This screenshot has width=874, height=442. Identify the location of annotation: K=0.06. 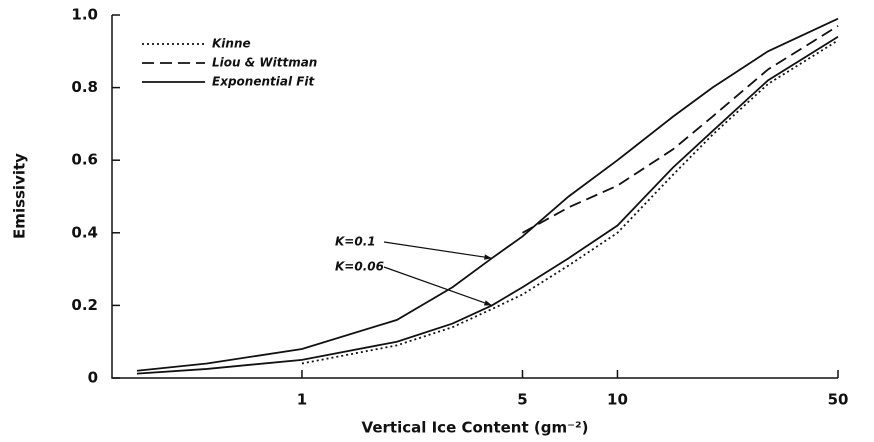
(359, 267).